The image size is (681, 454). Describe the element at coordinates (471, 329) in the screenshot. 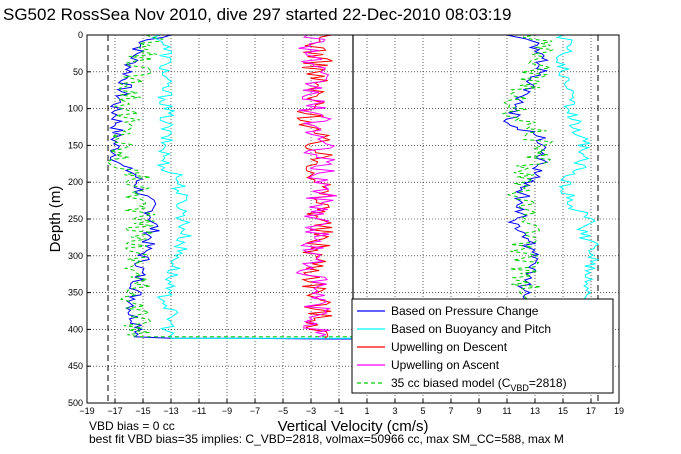

I see `legend-entry-label: Based on Buoyancy and Pitch` at that location.